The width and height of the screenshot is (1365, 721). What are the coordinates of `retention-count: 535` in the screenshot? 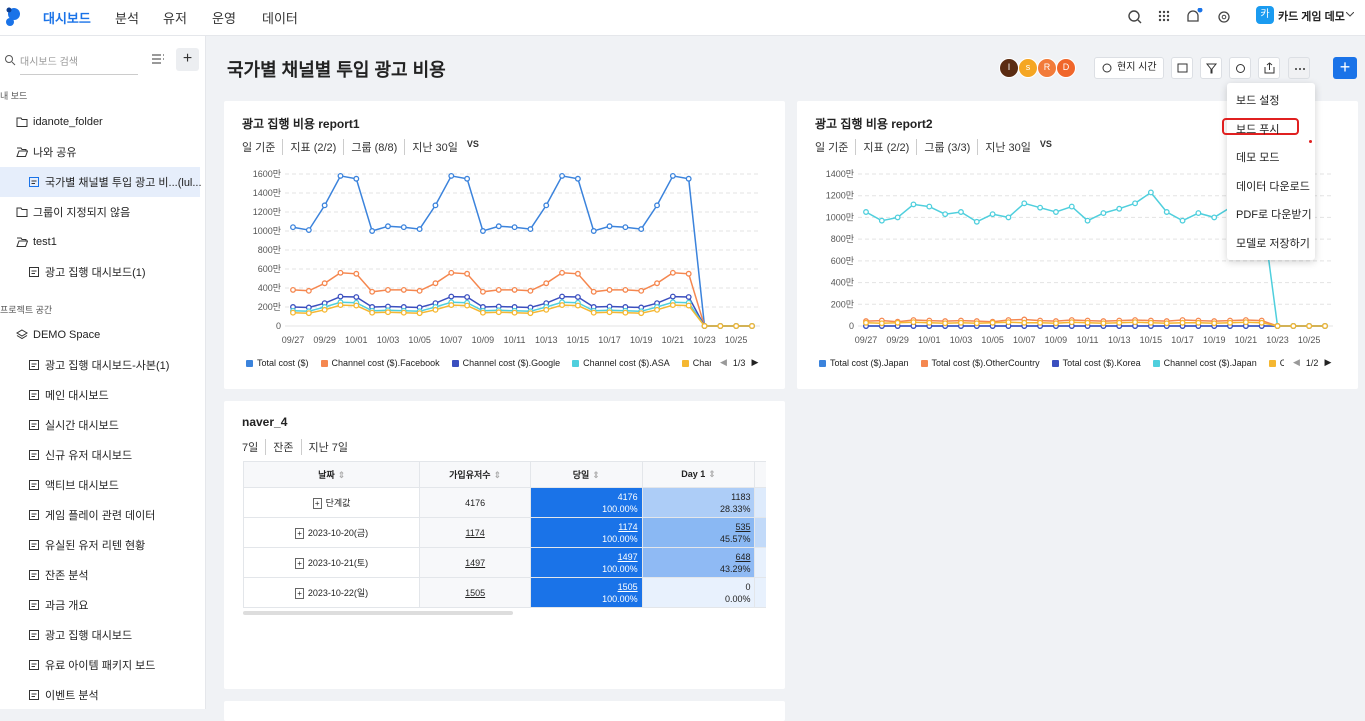 It's located at (743, 526).